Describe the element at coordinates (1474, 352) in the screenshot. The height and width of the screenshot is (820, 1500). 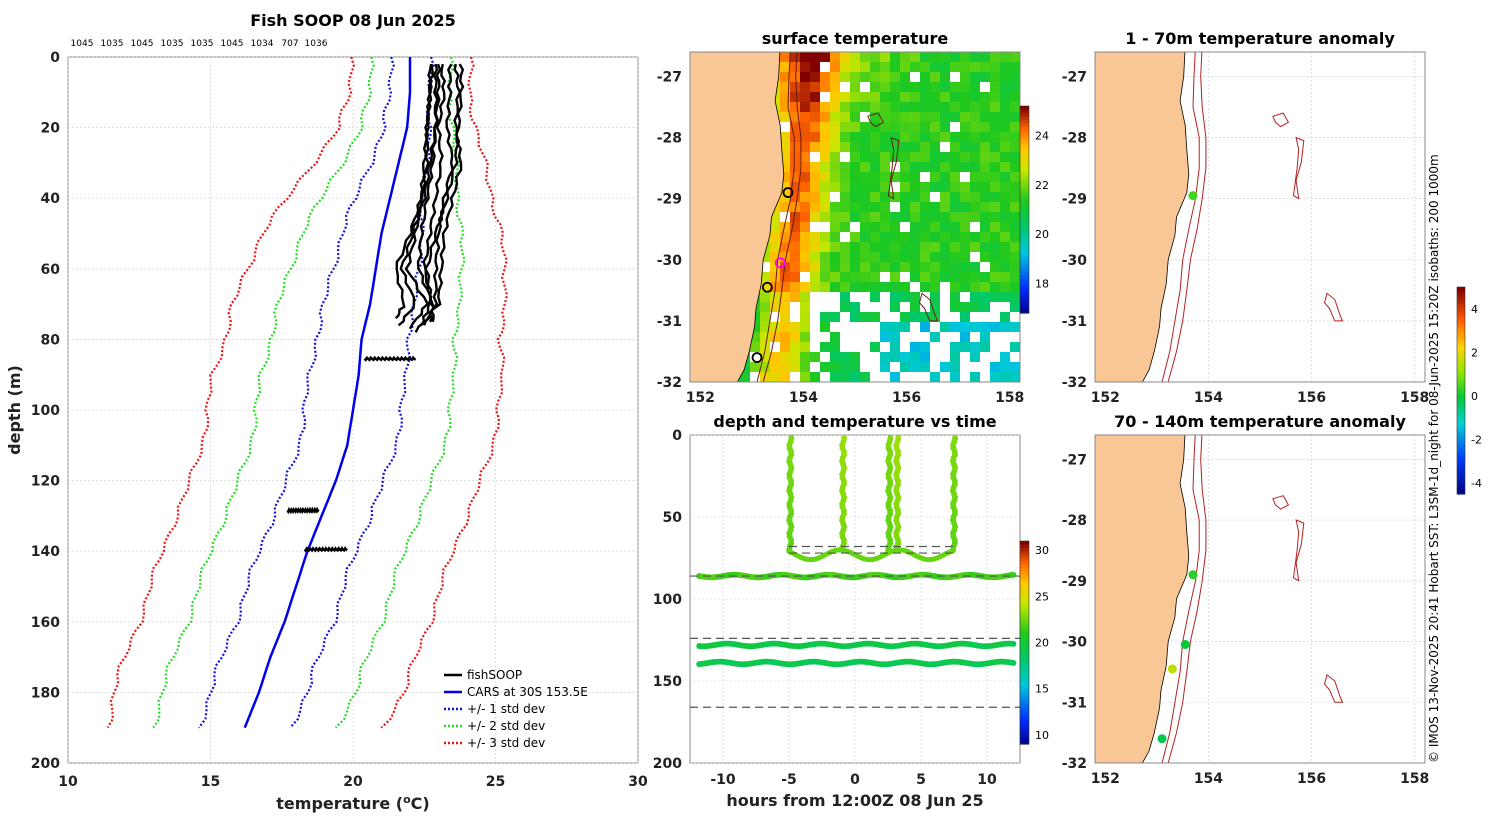
I see `colorbar-tick-label: 2` at that location.